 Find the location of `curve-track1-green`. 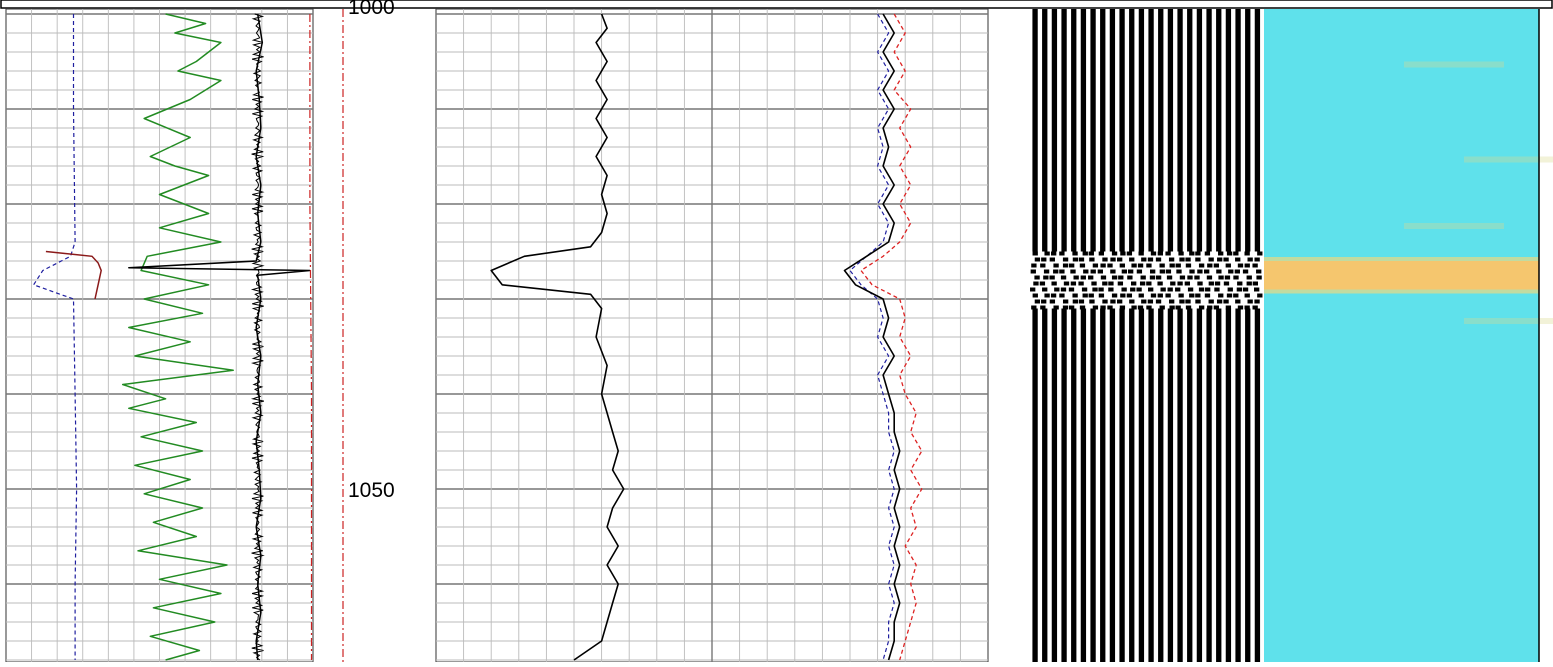

curve-track1-green is located at coordinates (177, 337).